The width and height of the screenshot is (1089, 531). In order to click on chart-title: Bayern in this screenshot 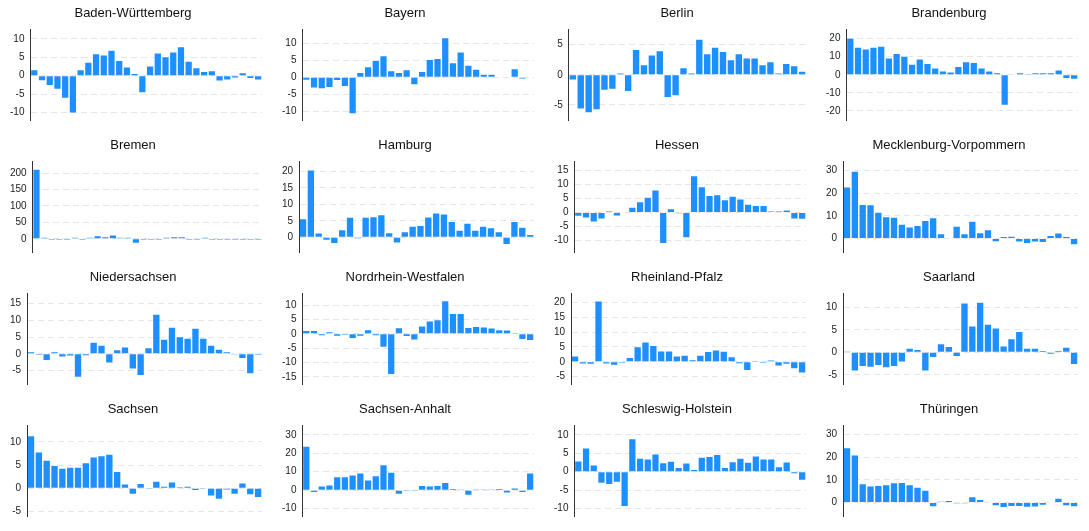, I will do `click(405, 13)`.